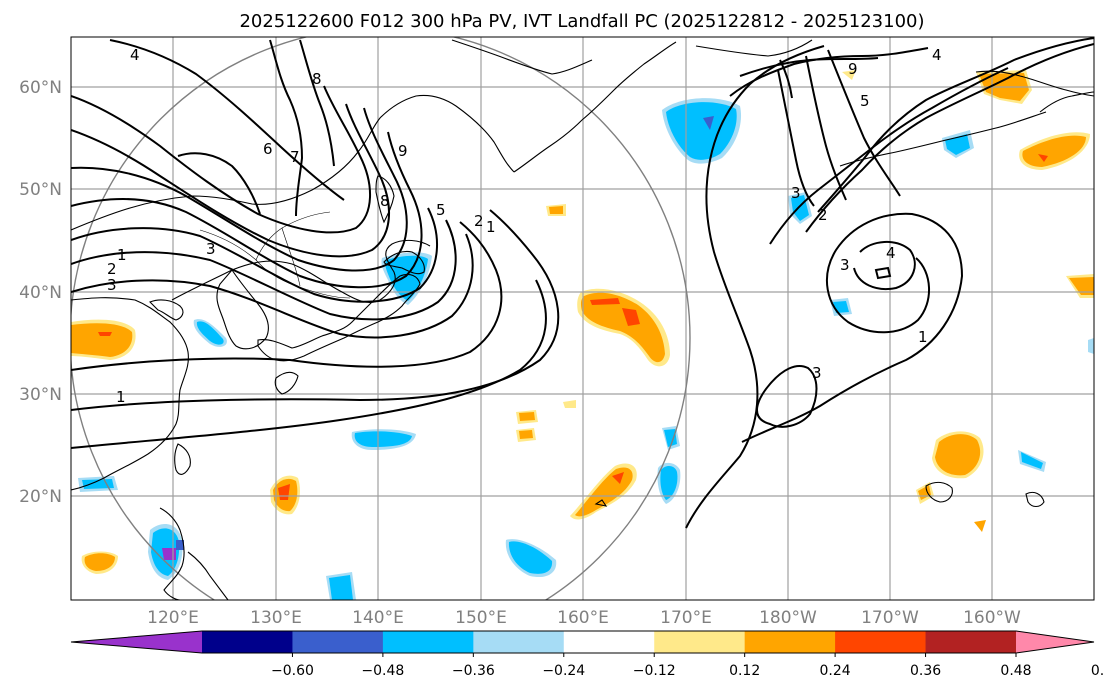 The width and height of the screenshot is (1105, 692). Describe the element at coordinates (173, 618) in the screenshot. I see `lon-label: 120°E` at that location.